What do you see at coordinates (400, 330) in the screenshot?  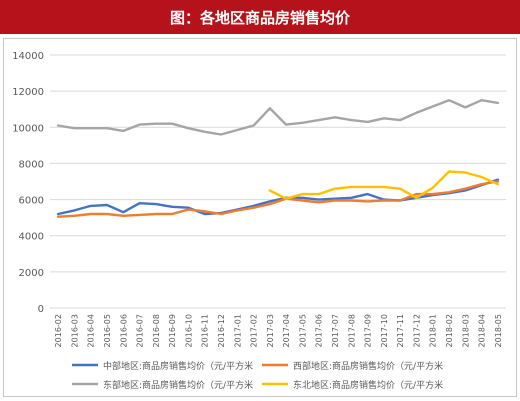 I see `x-tick-label: 2017-11` at bounding box center [400, 330].